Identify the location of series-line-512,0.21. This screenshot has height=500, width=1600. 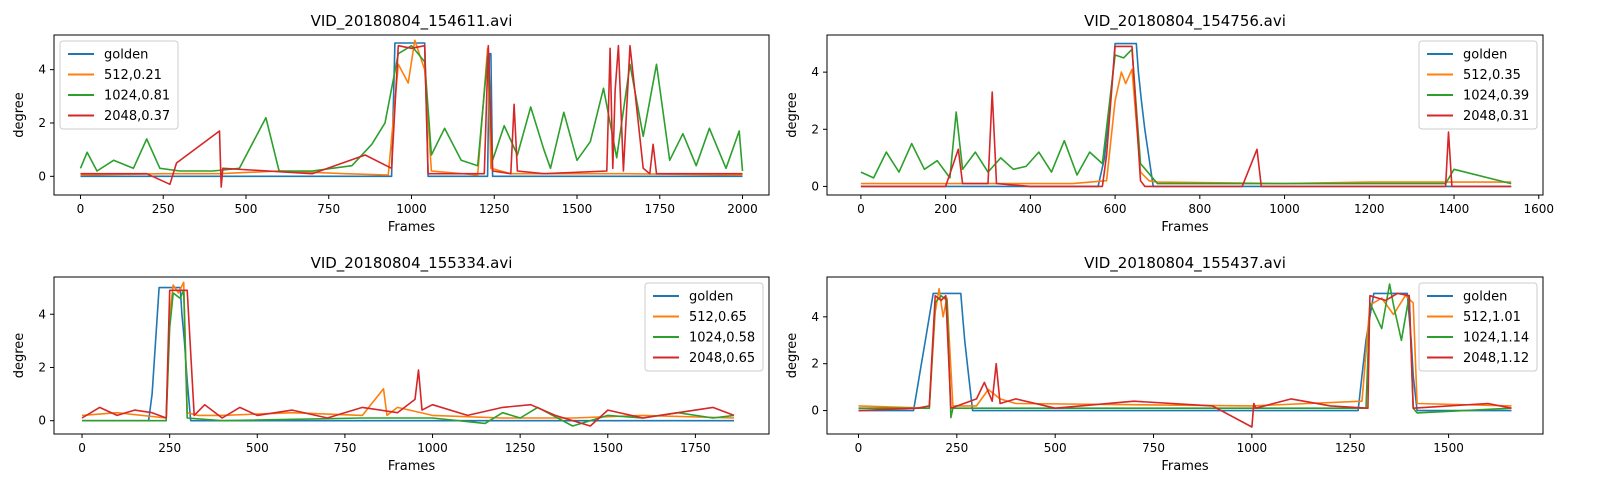
(411, 107).